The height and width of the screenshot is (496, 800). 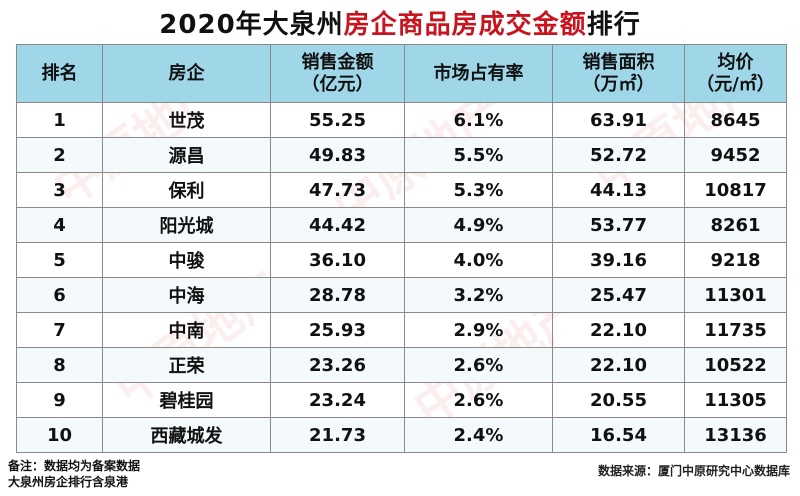 I want to click on cell-area: 25.47, so click(x=618, y=295).